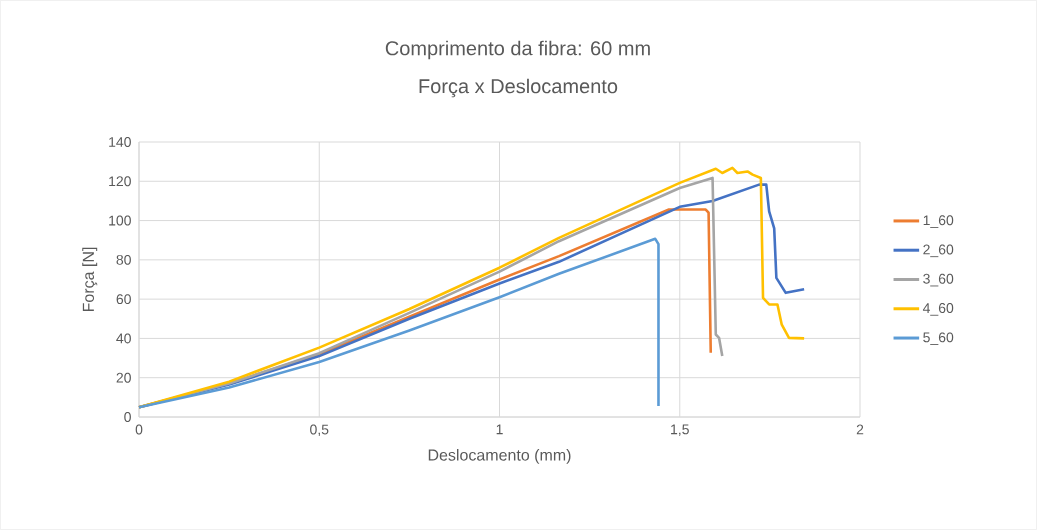 The image size is (1037, 530). What do you see at coordinates (938, 280) in the screenshot?
I see `legend-label: 3_60` at bounding box center [938, 280].